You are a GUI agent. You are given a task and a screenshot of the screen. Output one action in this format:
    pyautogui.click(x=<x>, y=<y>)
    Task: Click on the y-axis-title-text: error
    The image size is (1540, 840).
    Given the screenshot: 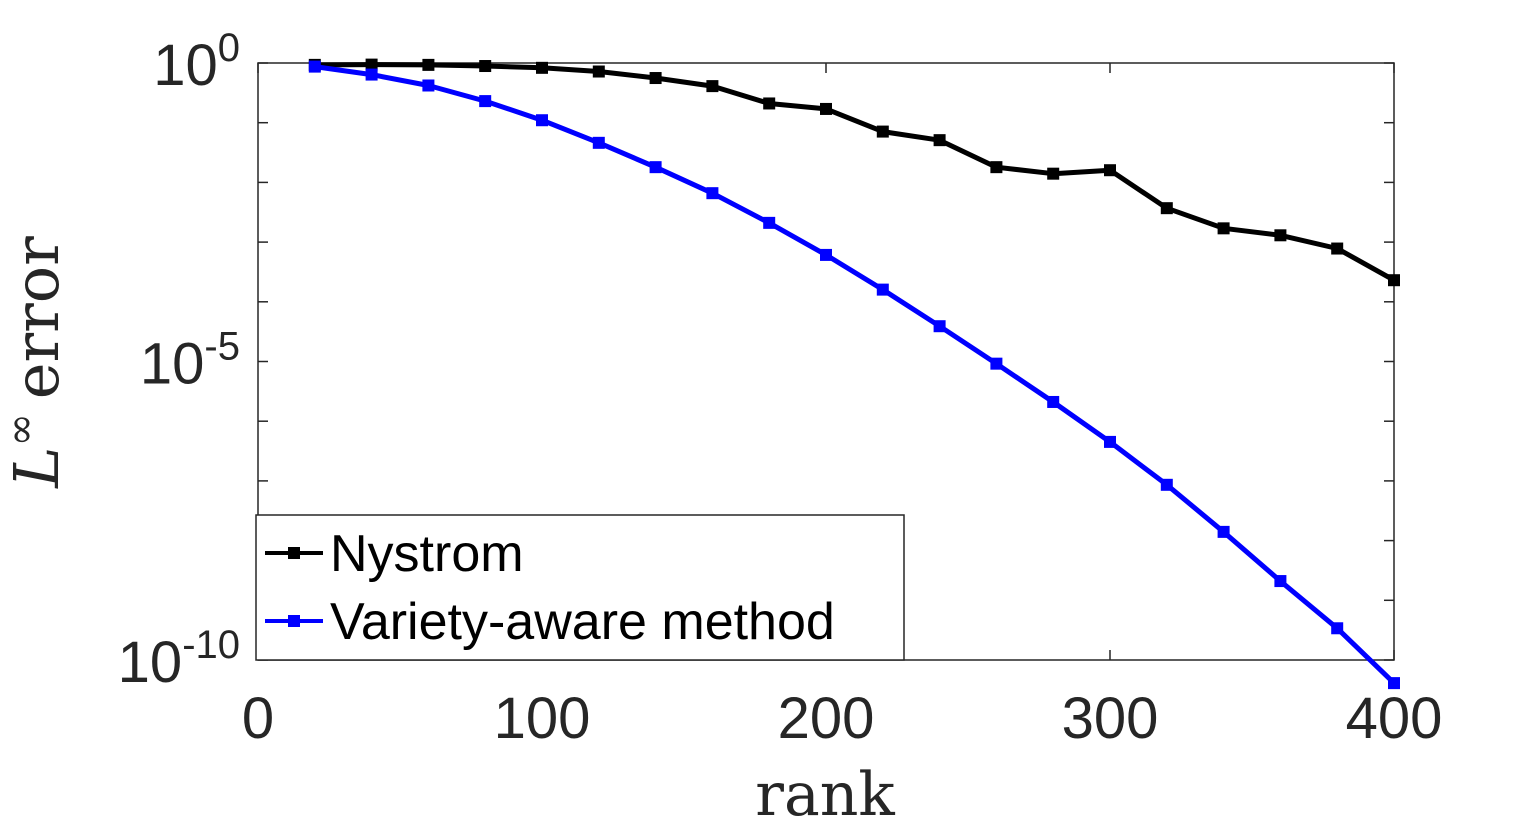 What is the action you would take?
    pyautogui.click(x=36, y=317)
    